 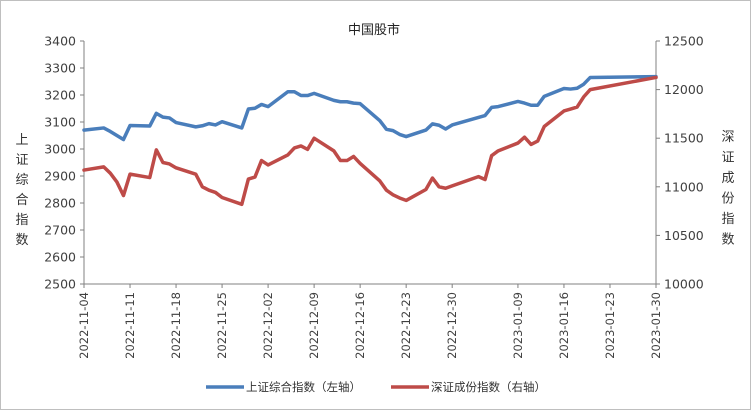 I want to click on legend-label: 深证成份指数（右轴）, so click(x=488, y=387).